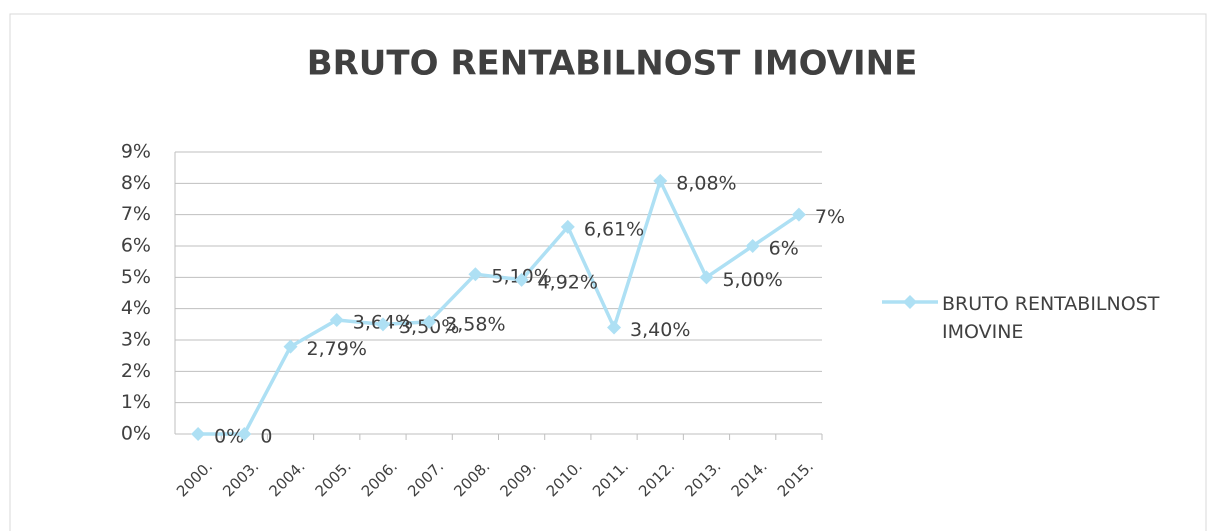 This screenshot has height=531, width=1207. I want to click on y-tick-label: 1%, so click(136, 402).